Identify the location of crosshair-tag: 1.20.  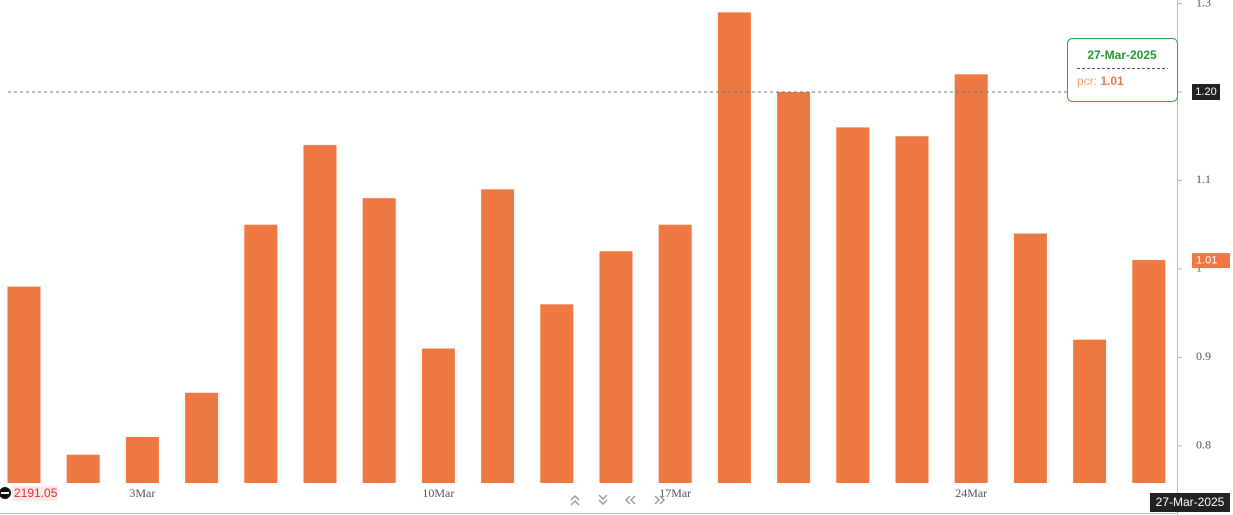
(1205, 92).